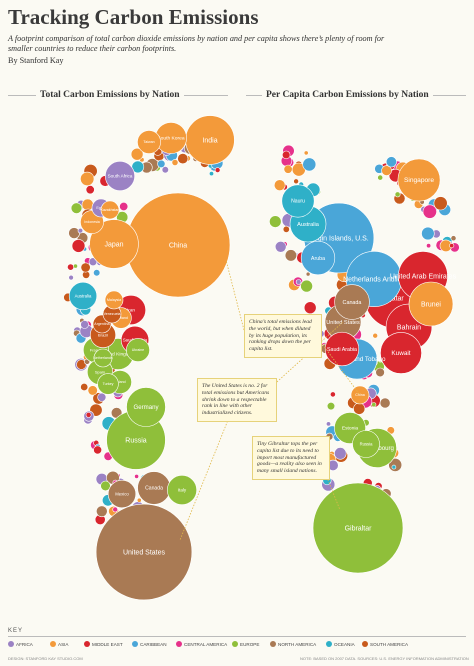 This screenshot has height=666, width=474. I want to click on bubble-label-russia: Russia, so click(366, 443).